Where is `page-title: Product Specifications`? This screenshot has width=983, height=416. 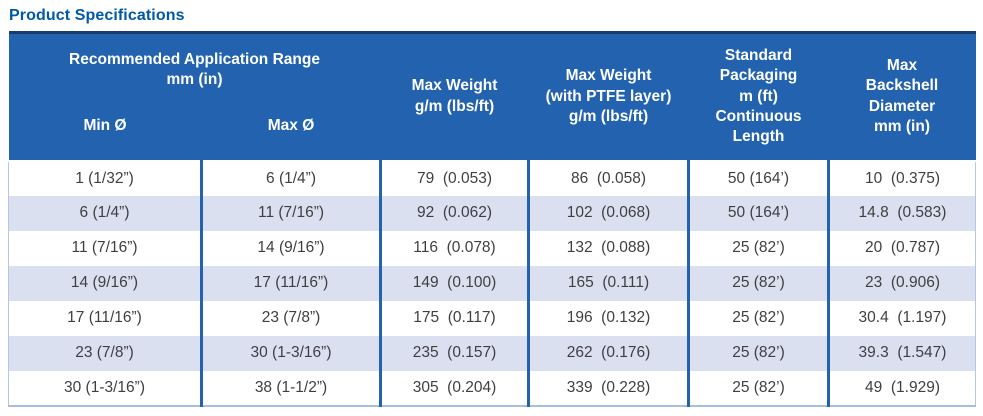
page-title: Product Specifications is located at coordinates (97, 15).